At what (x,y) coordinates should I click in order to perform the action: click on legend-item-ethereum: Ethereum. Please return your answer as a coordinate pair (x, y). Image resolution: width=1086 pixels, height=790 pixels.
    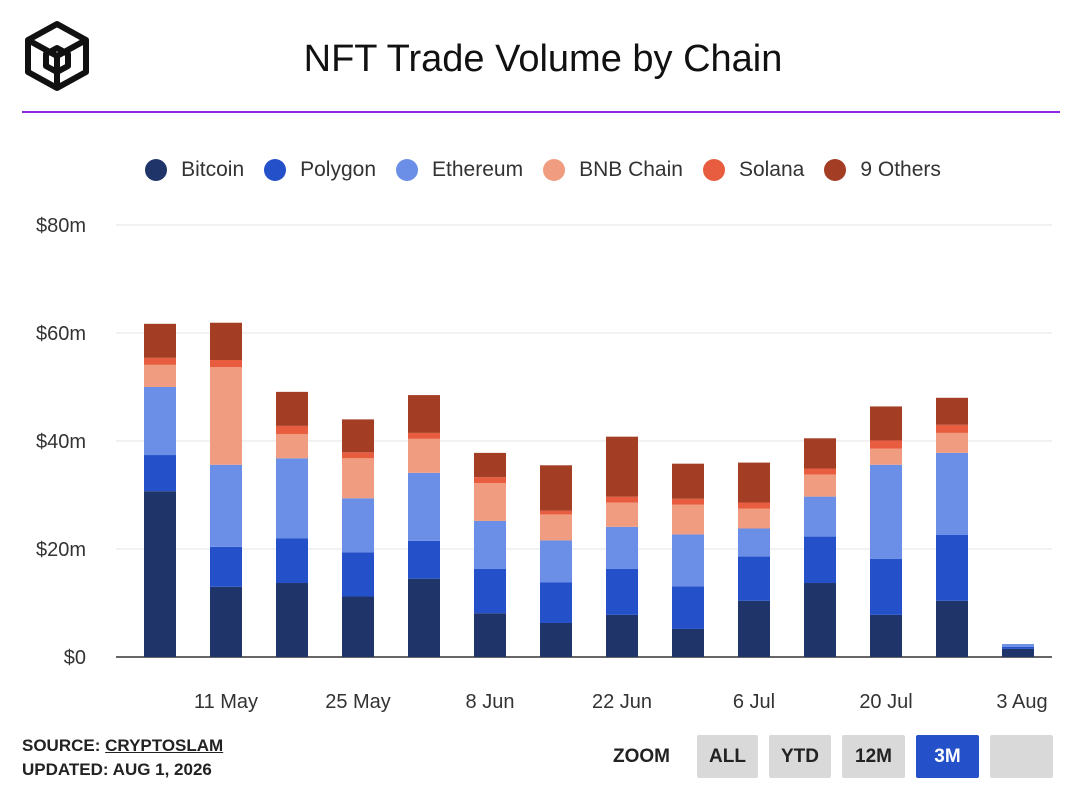
    Looking at the image, I should click on (459, 170).